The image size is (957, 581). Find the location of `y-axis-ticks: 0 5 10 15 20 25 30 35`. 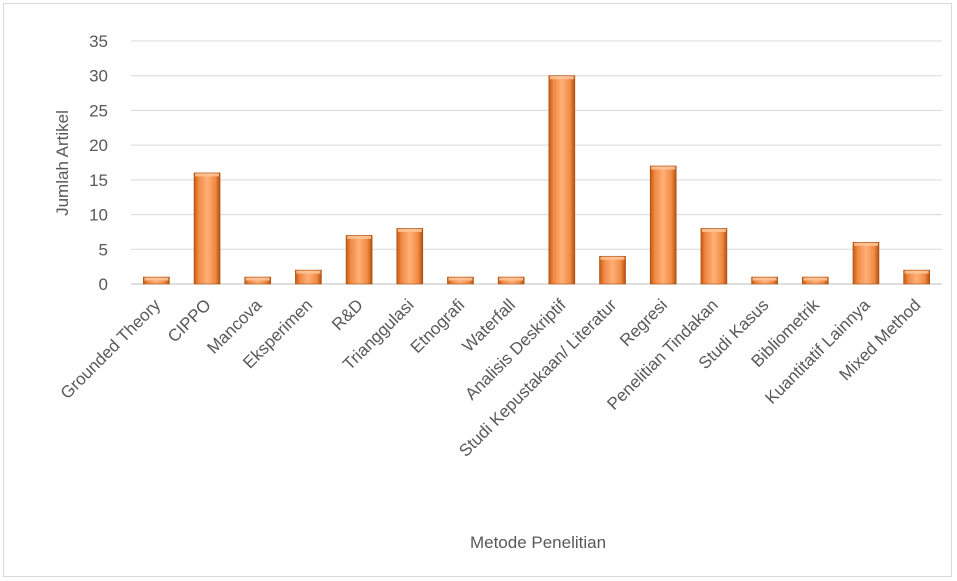

y-axis-ticks: 0 5 10 15 20 25 30 35 is located at coordinates (98, 163).